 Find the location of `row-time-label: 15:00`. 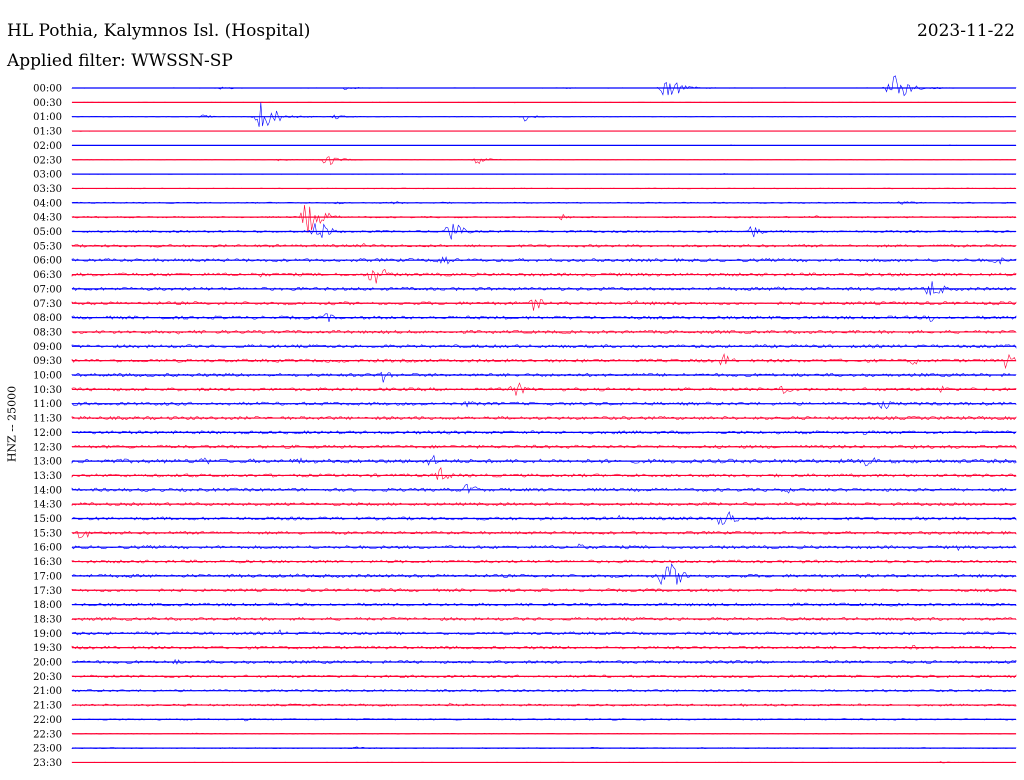

row-time-label: 15:00 is located at coordinates (47, 519).